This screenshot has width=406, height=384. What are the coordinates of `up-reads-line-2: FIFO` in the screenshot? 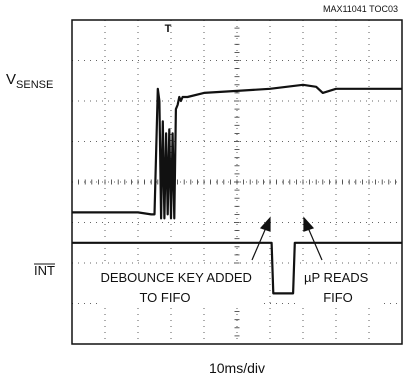 It's located at (338, 297).